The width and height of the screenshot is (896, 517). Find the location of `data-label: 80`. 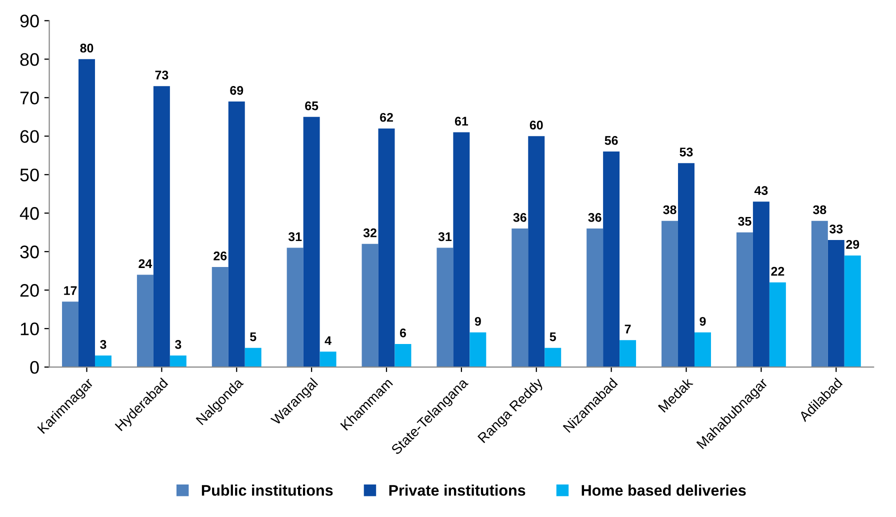

data-label: 80 is located at coordinates (87, 48).